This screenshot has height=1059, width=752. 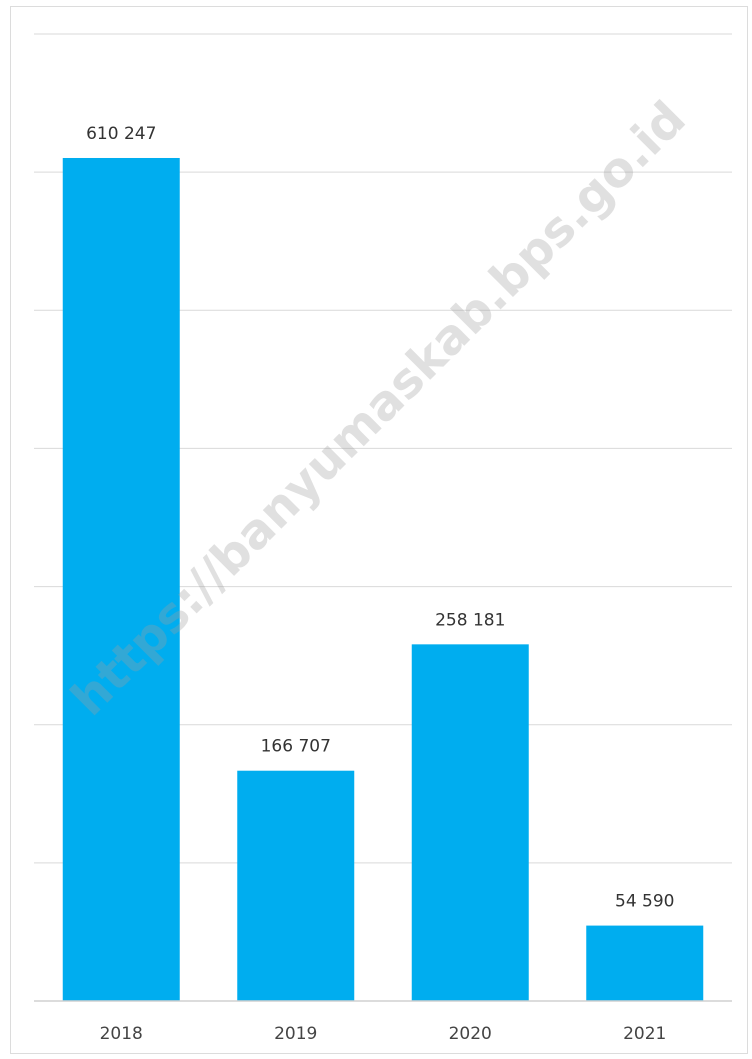 What do you see at coordinates (383, 1034) in the screenshot?
I see `x-tick-labels: 2018 2019 2020 2021` at bounding box center [383, 1034].